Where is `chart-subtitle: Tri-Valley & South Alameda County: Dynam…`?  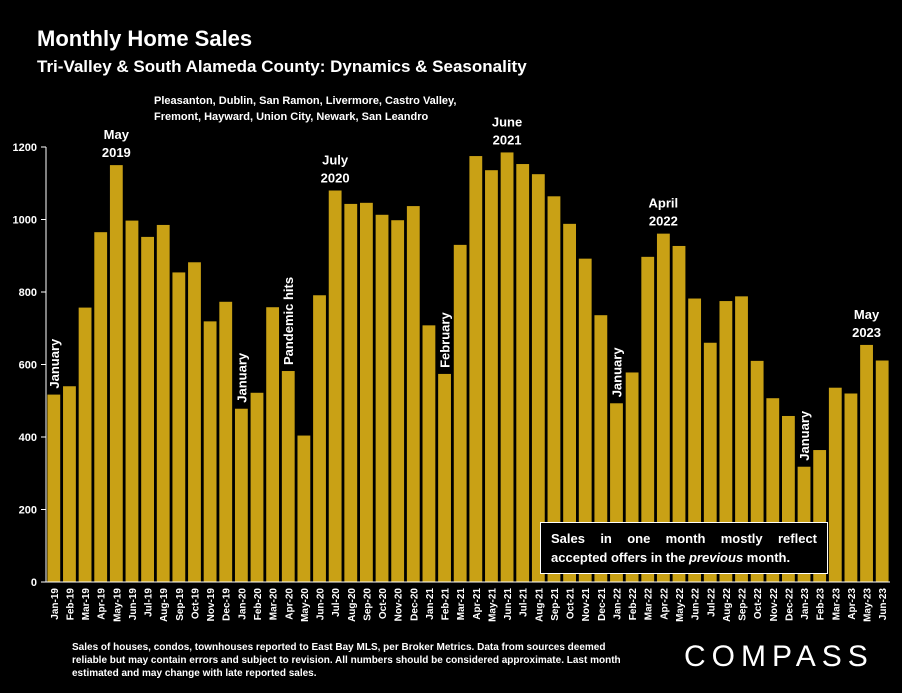
chart-subtitle: Tri-Valley & South Alameda County: Dynam… is located at coordinates (282, 66).